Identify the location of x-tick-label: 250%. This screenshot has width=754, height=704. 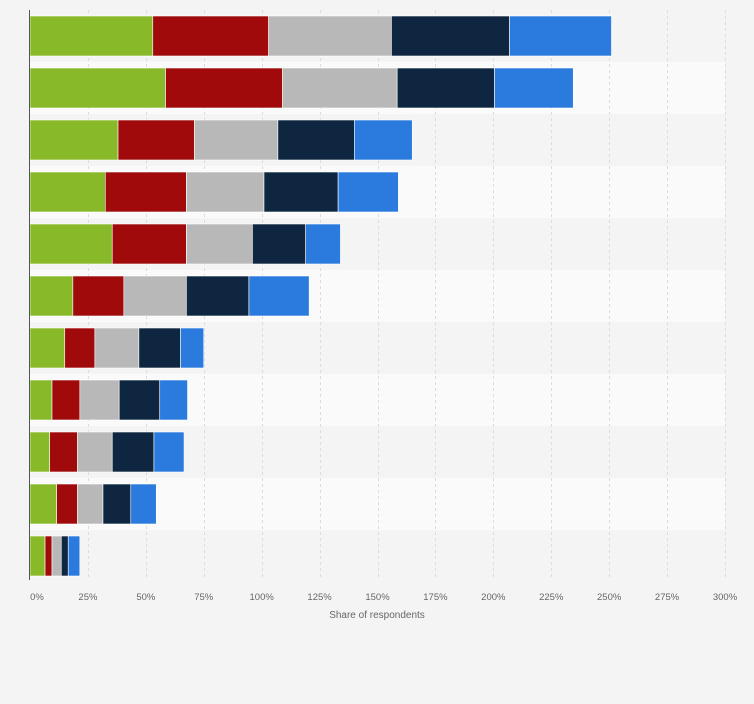
(609, 597).